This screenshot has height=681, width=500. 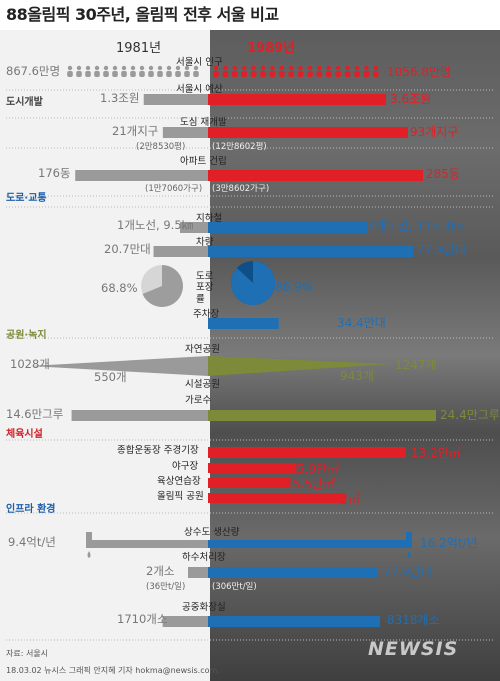 What do you see at coordinates (119, 288) in the screenshot?
I see `value-paving-1981: 68.8%` at bounding box center [119, 288].